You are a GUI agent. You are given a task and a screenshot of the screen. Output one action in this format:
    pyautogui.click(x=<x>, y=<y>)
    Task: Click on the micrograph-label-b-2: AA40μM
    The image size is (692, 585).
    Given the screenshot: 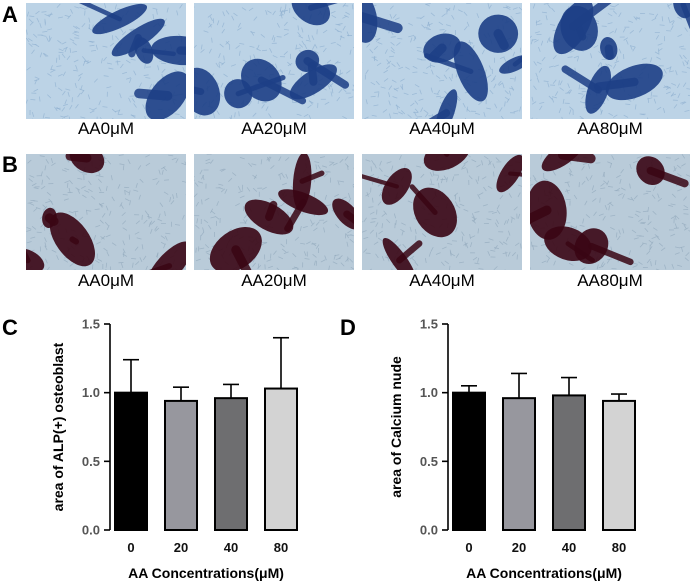 What is the action you would take?
    pyautogui.click(x=442, y=280)
    